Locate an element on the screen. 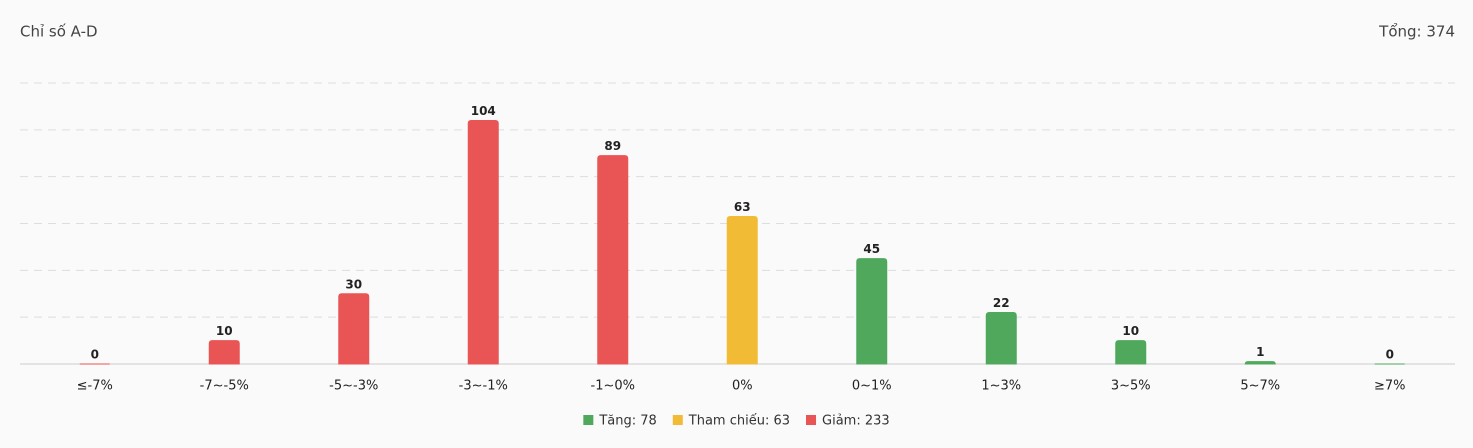  value-label: 22 is located at coordinates (1001, 303).